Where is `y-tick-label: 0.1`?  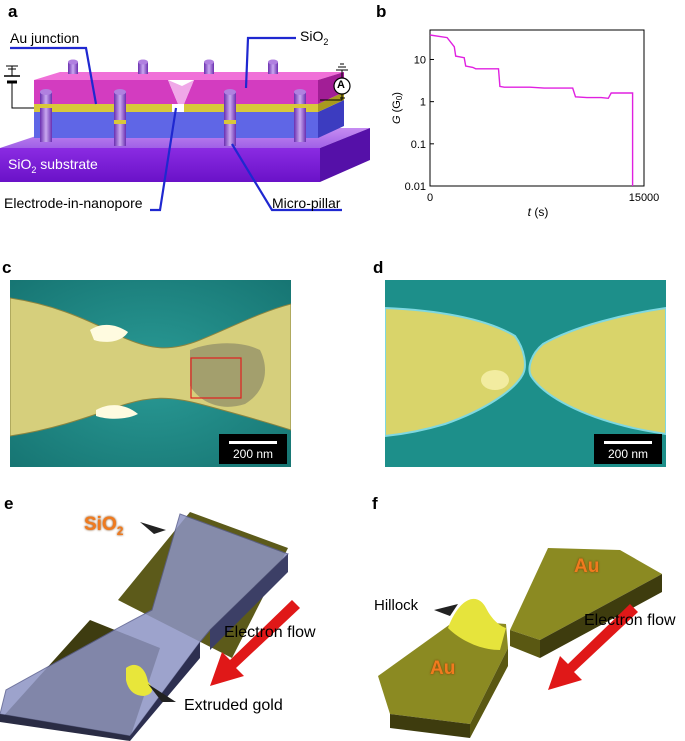
y-tick-label: 0.1 is located at coordinates (418, 145).